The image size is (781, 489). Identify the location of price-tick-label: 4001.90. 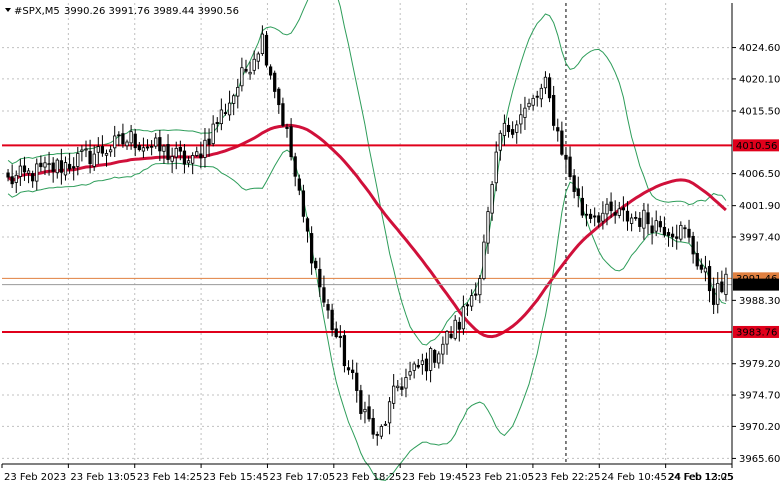
(759, 206).